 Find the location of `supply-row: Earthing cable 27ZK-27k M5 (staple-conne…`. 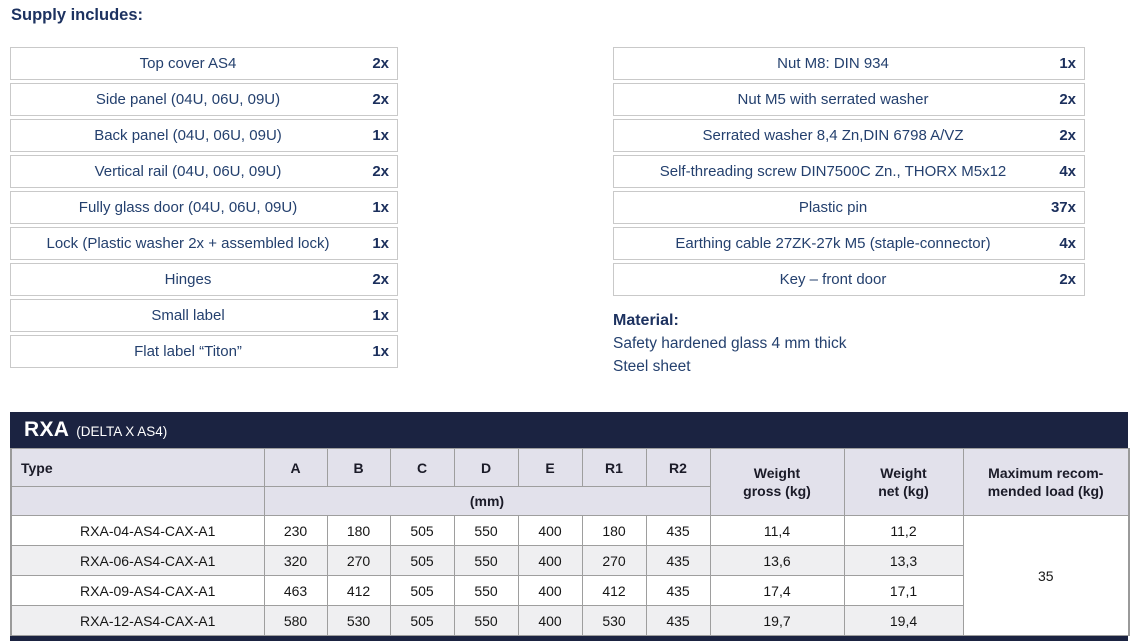

supply-row: Earthing cable 27ZK-27k M5 (staple-conne… is located at coordinates (849, 243).